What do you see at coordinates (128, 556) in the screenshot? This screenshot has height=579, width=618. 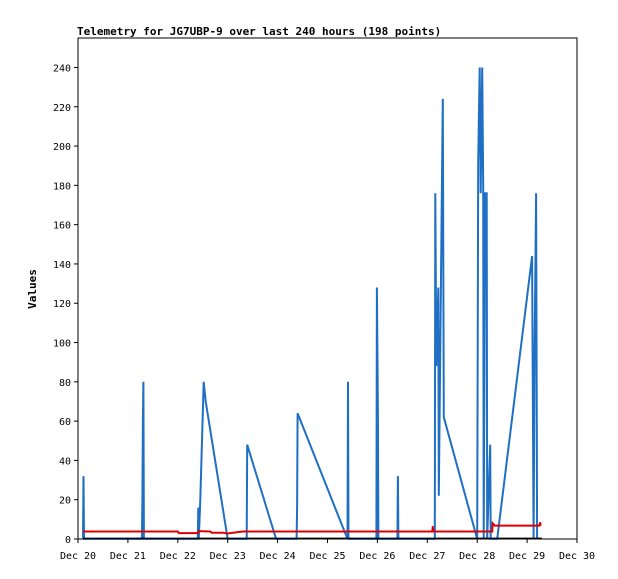 I see `x-tick-label: Dec 21` at bounding box center [128, 556].